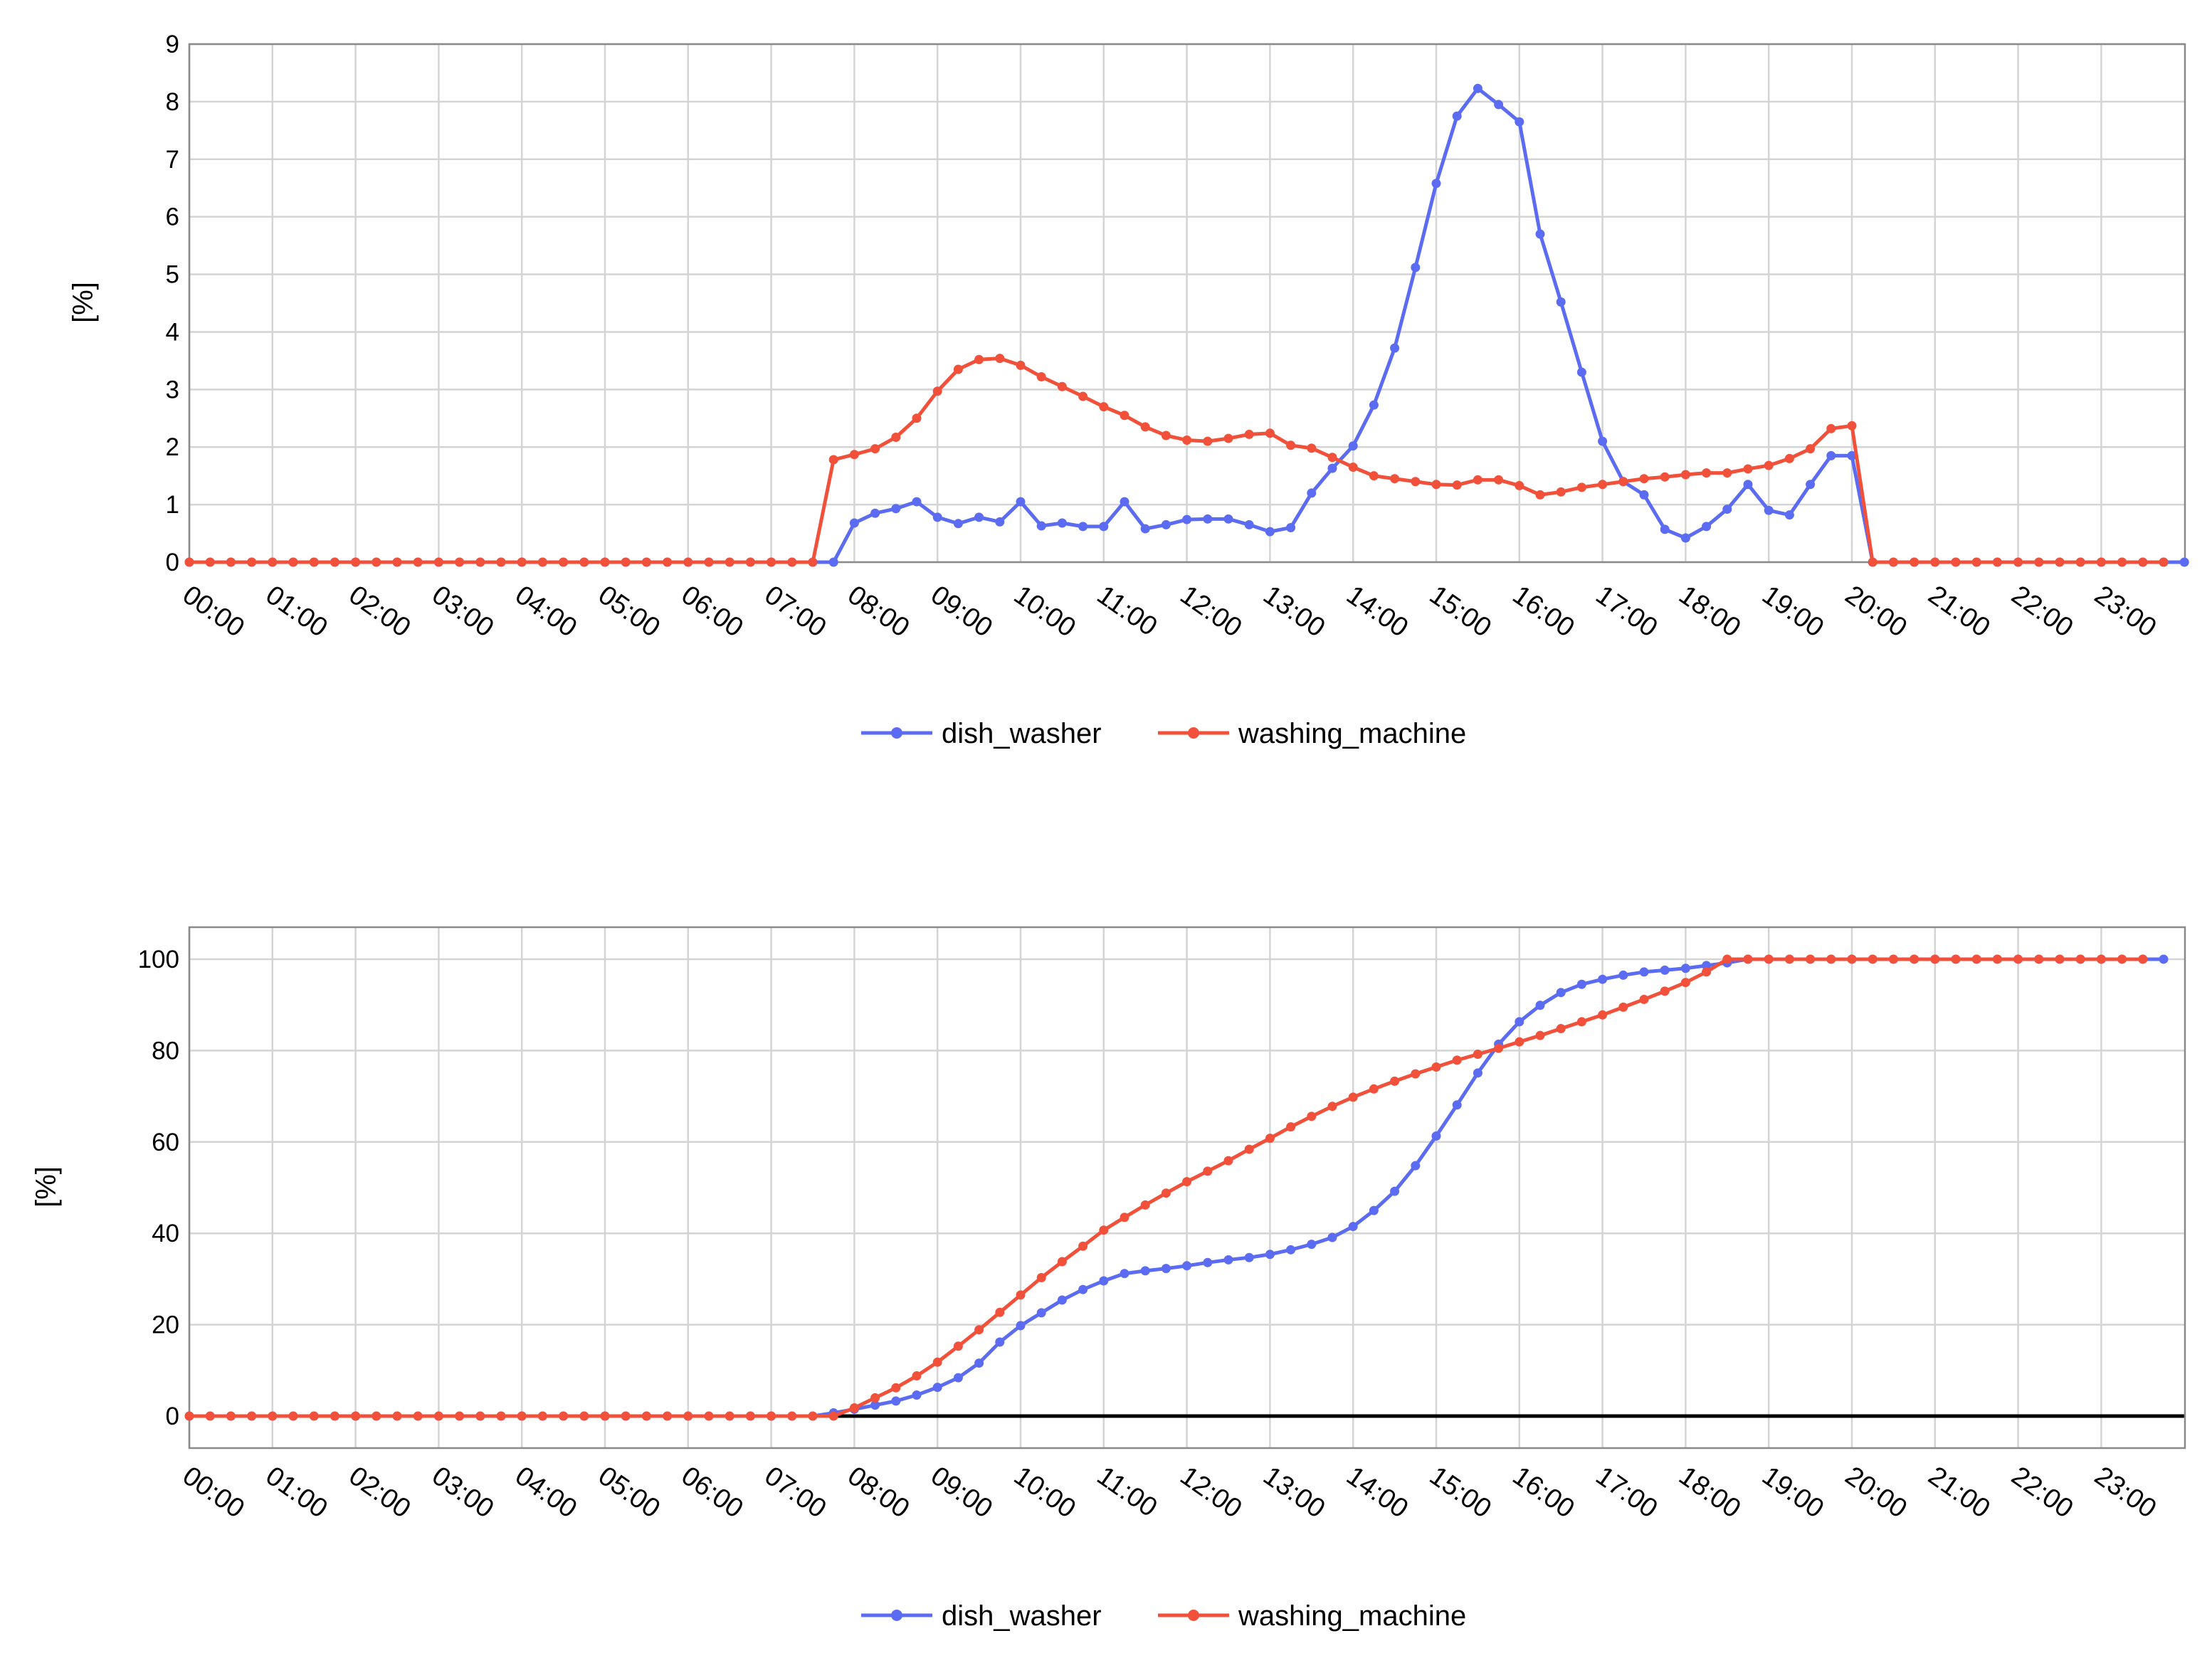  Describe the element at coordinates (172, 389) in the screenshot. I see `y-tick-label: 3` at that location.